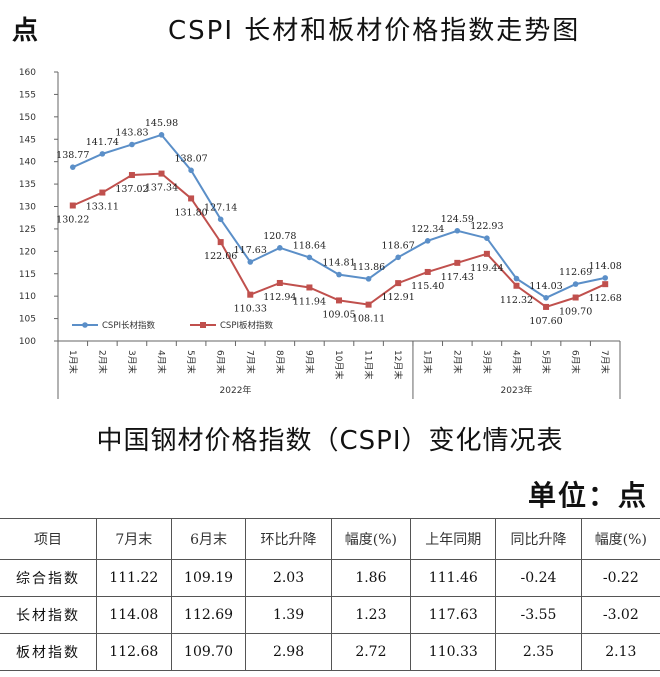  Describe the element at coordinates (133, 652) in the screenshot. I see `cell: 112.68` at that location.